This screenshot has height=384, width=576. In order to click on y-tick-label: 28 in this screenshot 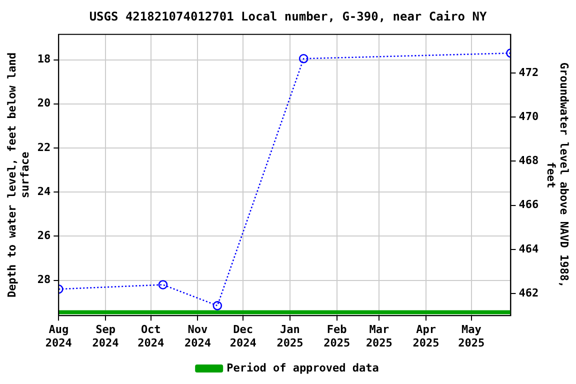, I will do `click(44, 279)`.